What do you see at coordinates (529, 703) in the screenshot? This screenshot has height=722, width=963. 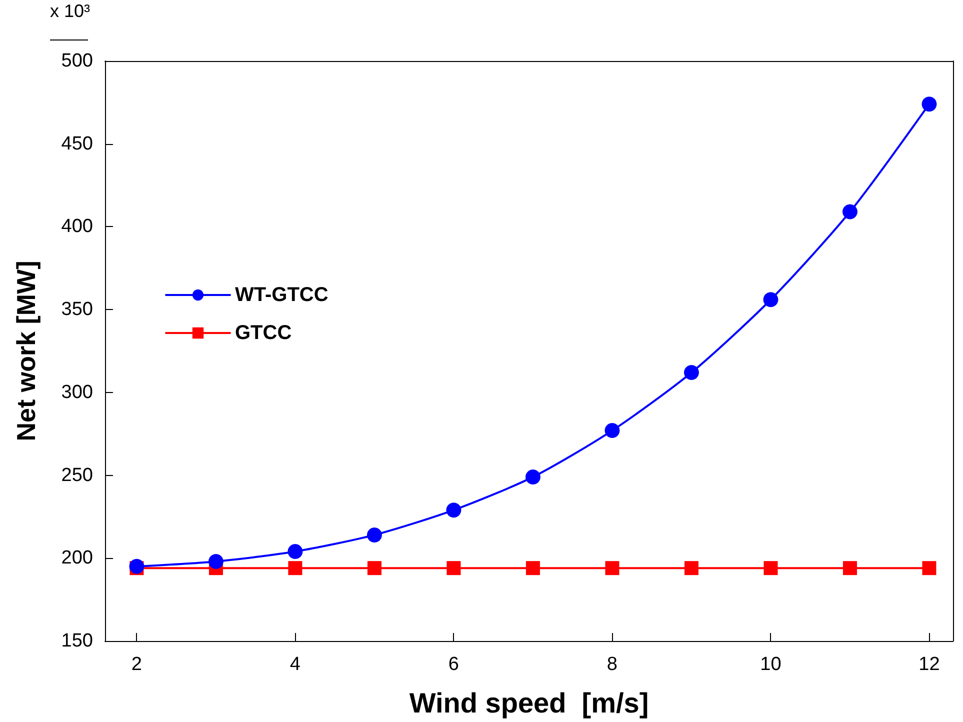 I see `x-axis-title: Wind speed [m/s]` at bounding box center [529, 703].